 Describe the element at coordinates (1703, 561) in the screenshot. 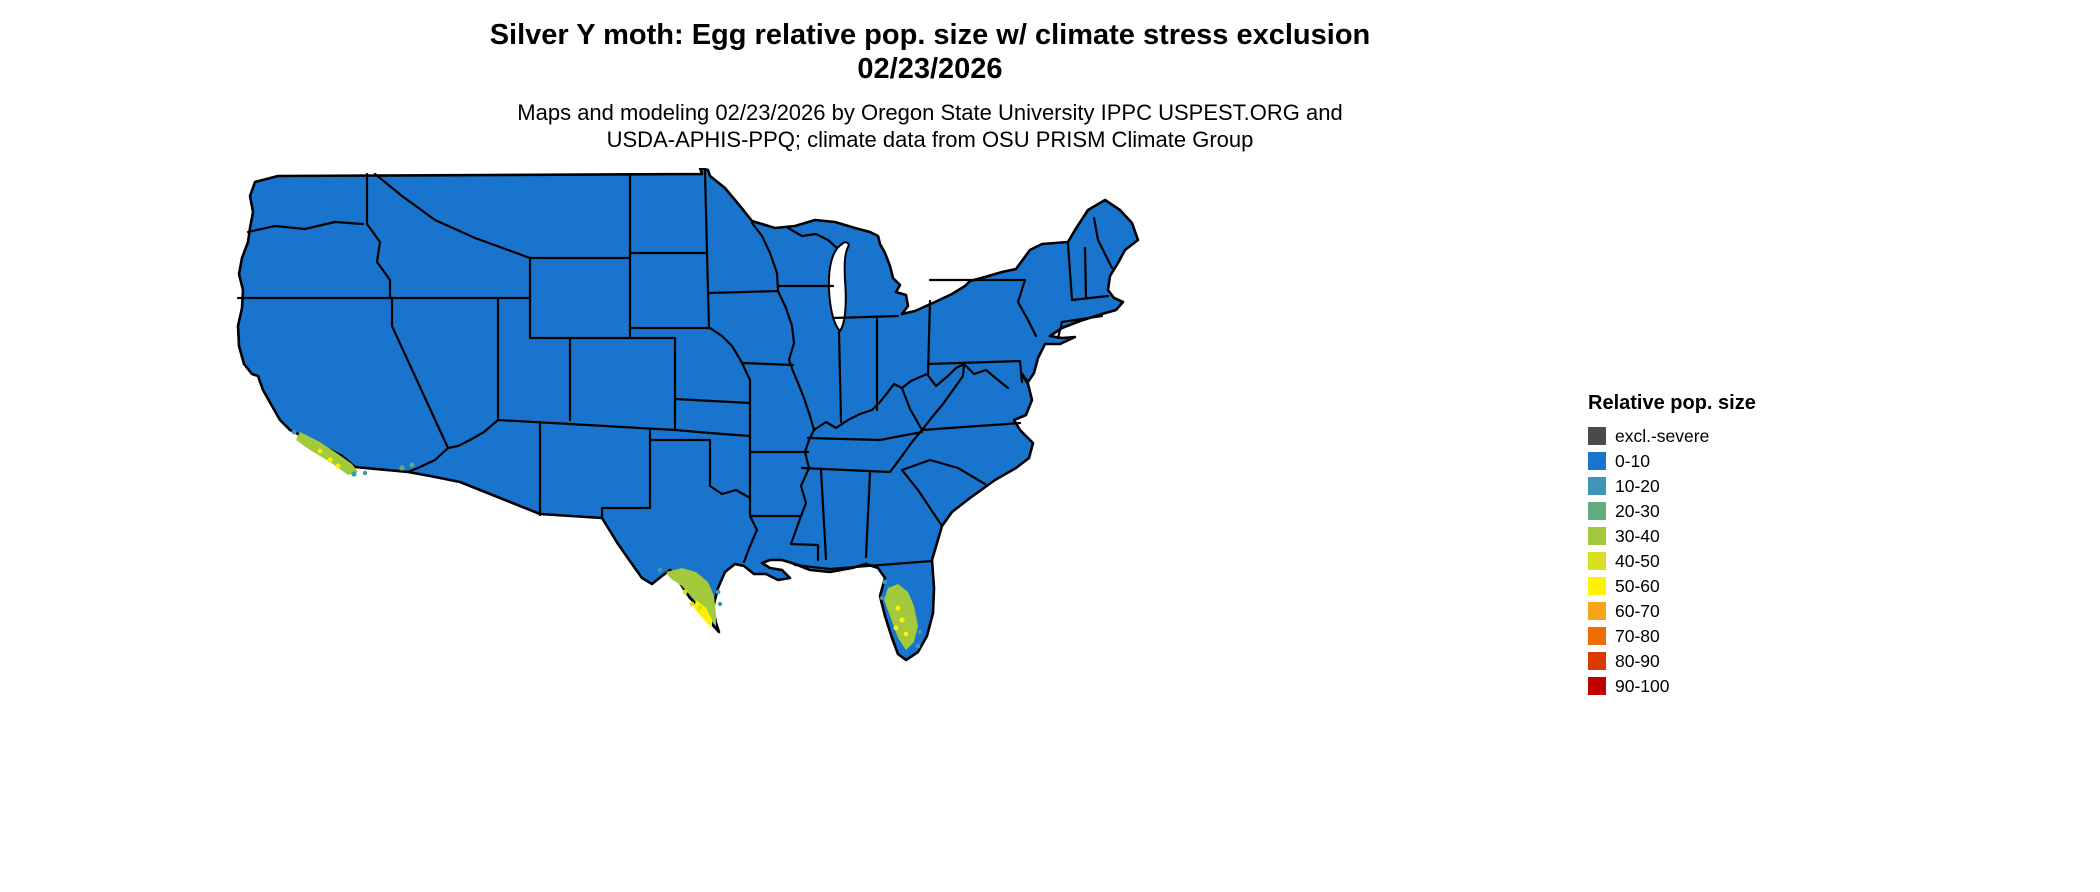

I see `legend-item-40-50: 40-50` at that location.